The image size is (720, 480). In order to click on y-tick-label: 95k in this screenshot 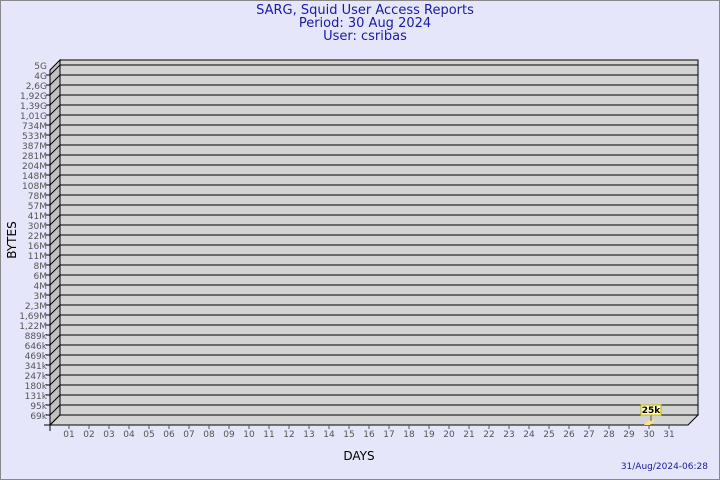, I will do `click(38, 407)`.